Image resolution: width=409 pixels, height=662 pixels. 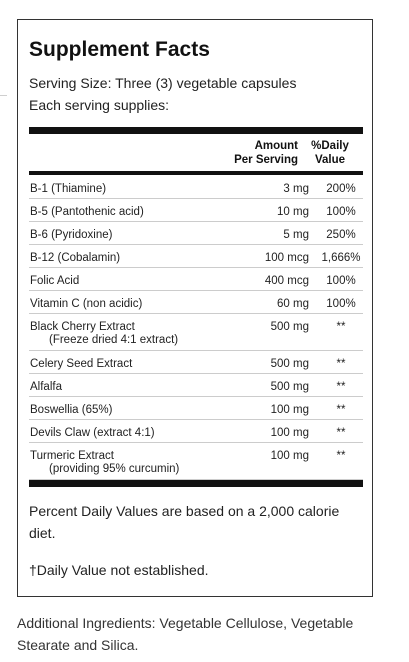 I want to click on nutrient-name: Folic Acid, so click(x=55, y=281).